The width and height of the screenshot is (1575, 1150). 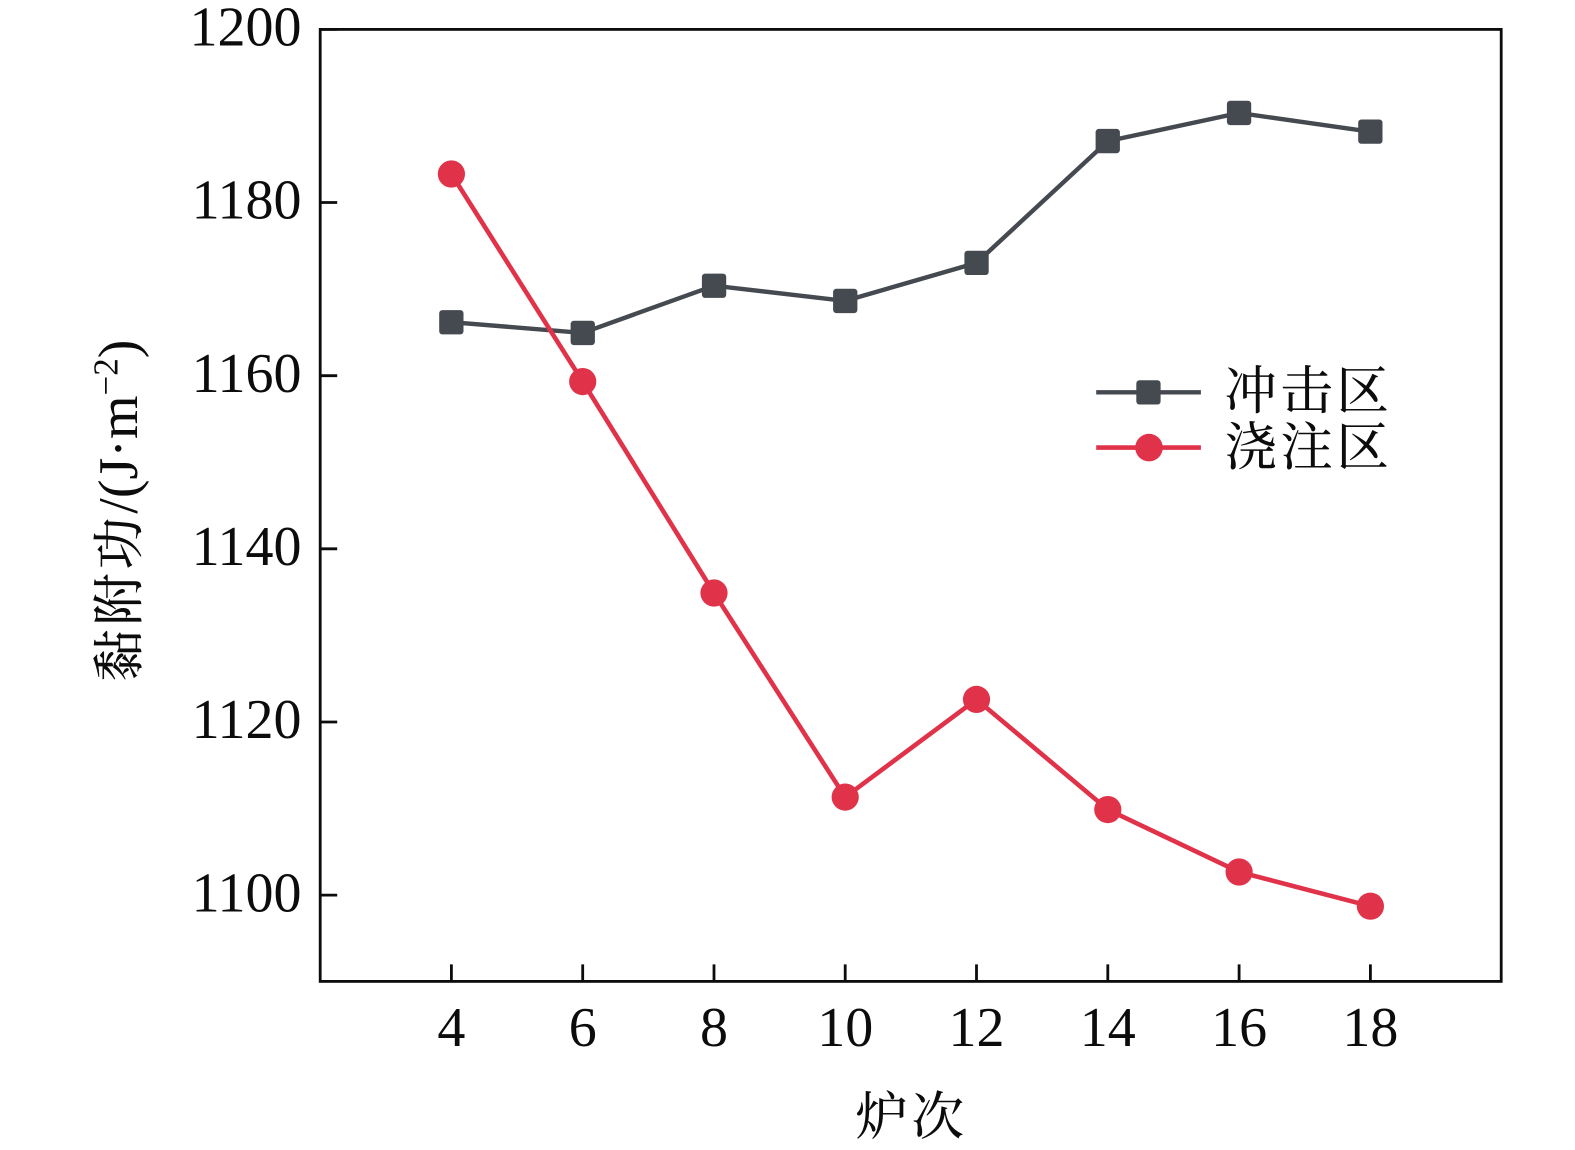 I want to click on svg-text: 14, so click(x=1108, y=1028).